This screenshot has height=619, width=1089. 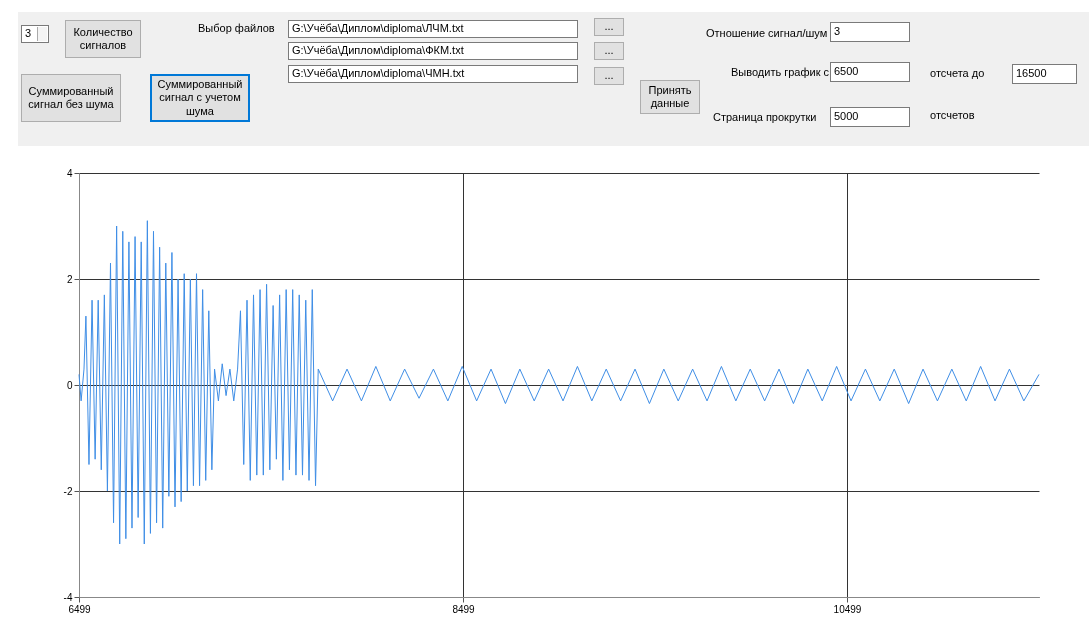 What do you see at coordinates (846, 72) in the screenshot?
I see `text: 6500` at bounding box center [846, 72].